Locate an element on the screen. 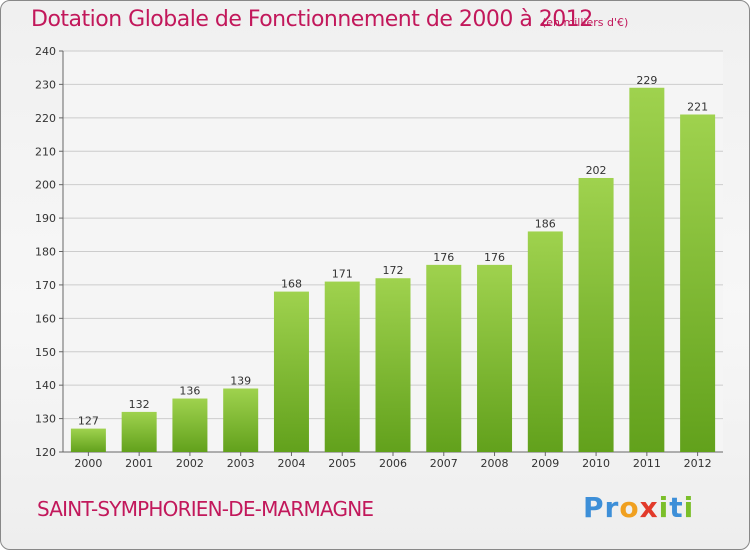 This screenshot has width=750, height=550. x-tick-label: 2010 is located at coordinates (596, 463).